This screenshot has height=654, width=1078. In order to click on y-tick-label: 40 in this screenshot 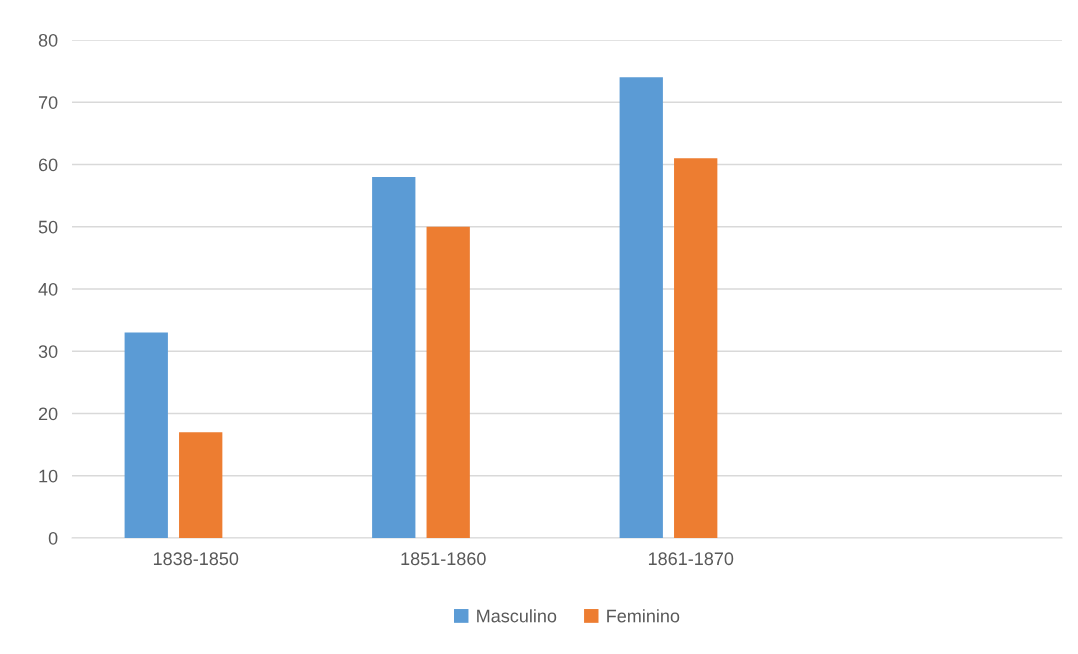, I will do `click(48, 289)`.